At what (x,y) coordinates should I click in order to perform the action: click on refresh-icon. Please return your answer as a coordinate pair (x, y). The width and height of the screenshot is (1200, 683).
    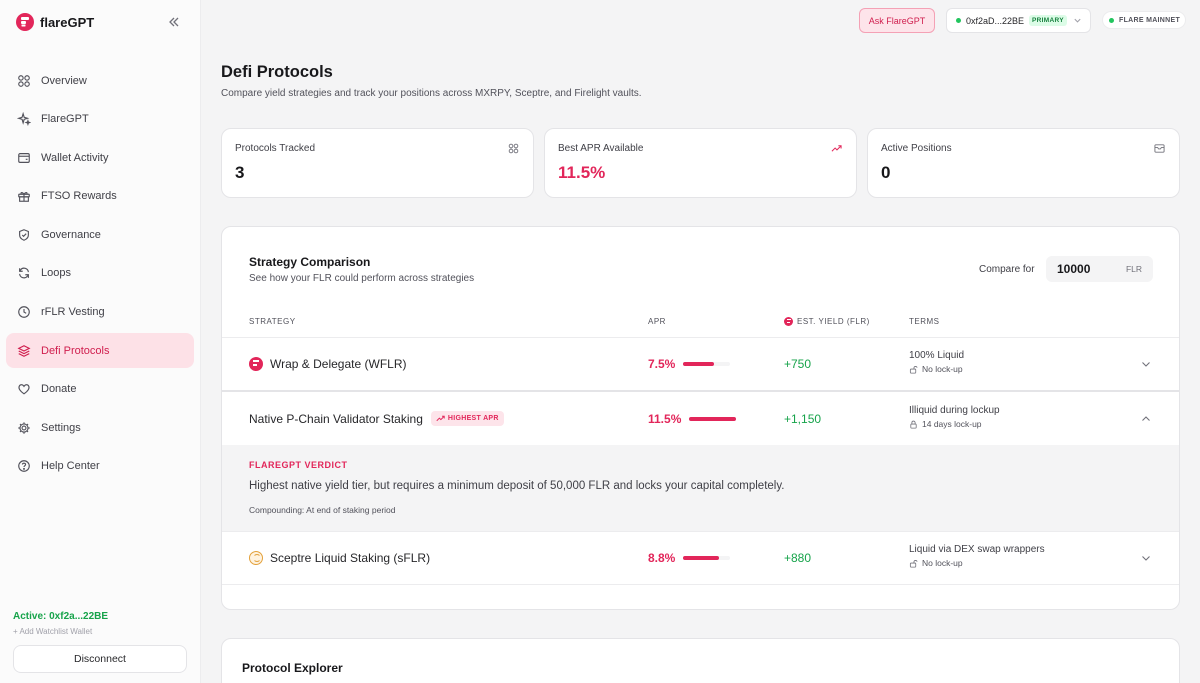
    Looking at the image, I should click on (24, 273).